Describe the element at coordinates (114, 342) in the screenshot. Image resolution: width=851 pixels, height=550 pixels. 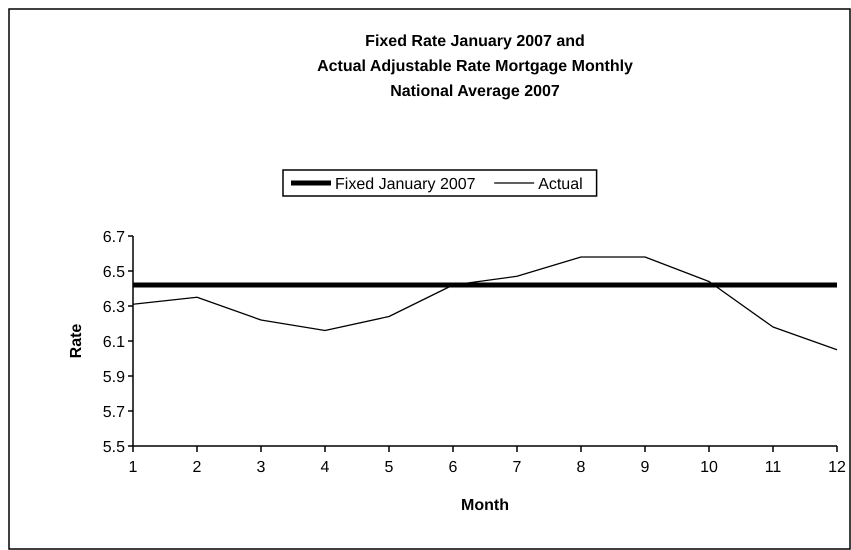
I see `y-tick-label: 6.1` at that location.